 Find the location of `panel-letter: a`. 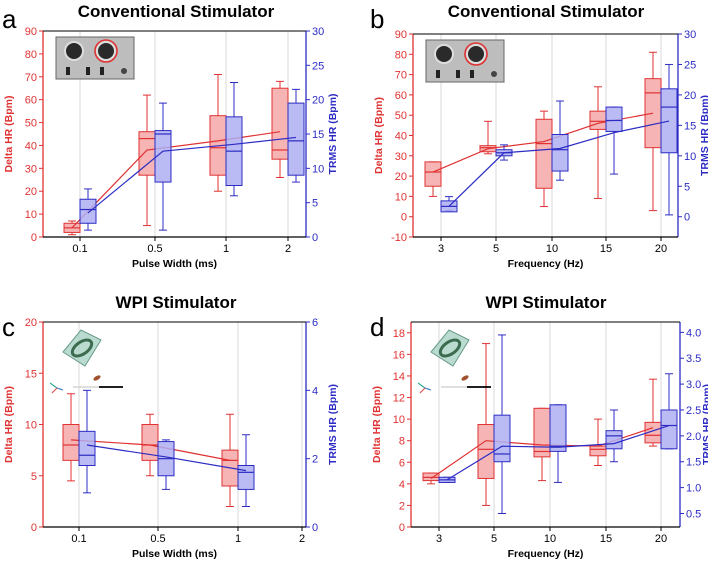

panel-letter: a is located at coordinates (9, 19).